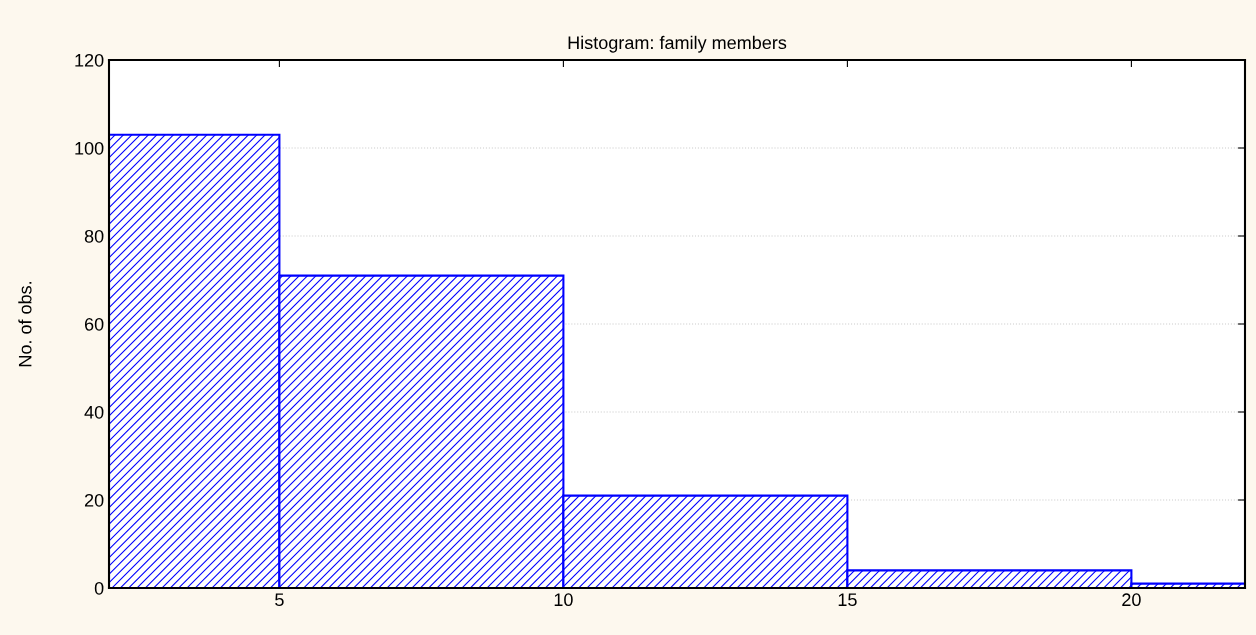  I want to click on y-tick-label: 120, so click(89, 60).